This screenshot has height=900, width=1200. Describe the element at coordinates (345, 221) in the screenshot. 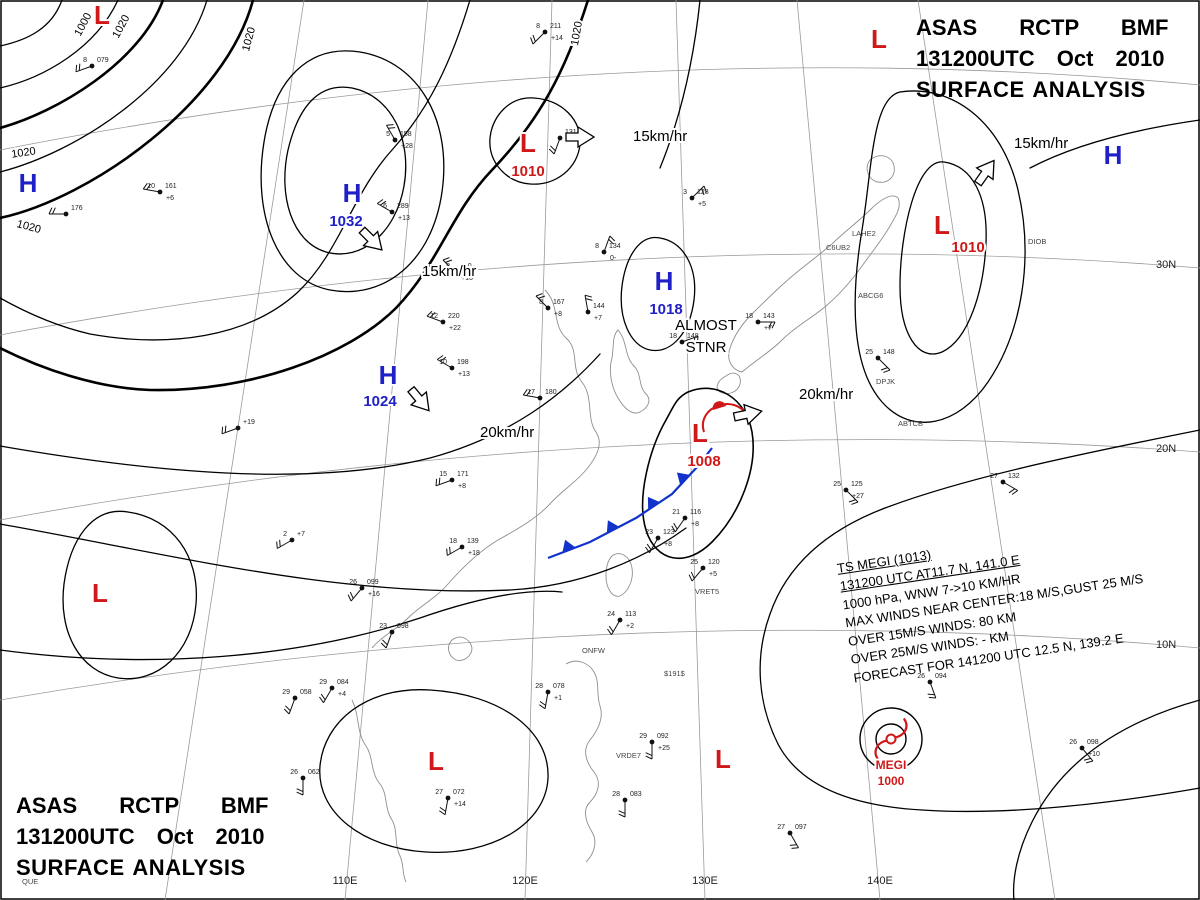

I see `high-value: 1032` at that location.